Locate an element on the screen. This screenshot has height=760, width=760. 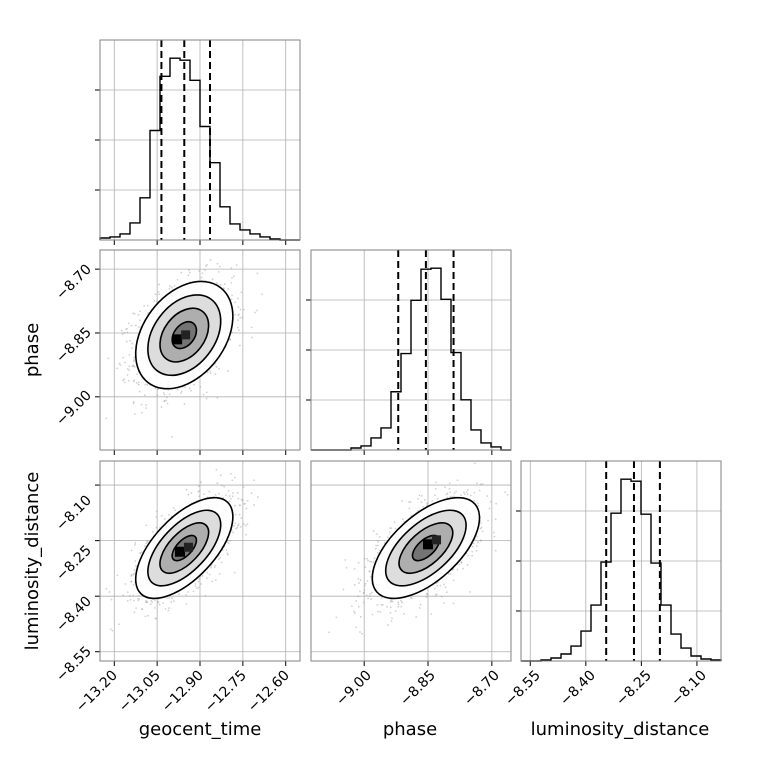
y-tick-label-dl-3: −8.10 is located at coordinates (74, 514).